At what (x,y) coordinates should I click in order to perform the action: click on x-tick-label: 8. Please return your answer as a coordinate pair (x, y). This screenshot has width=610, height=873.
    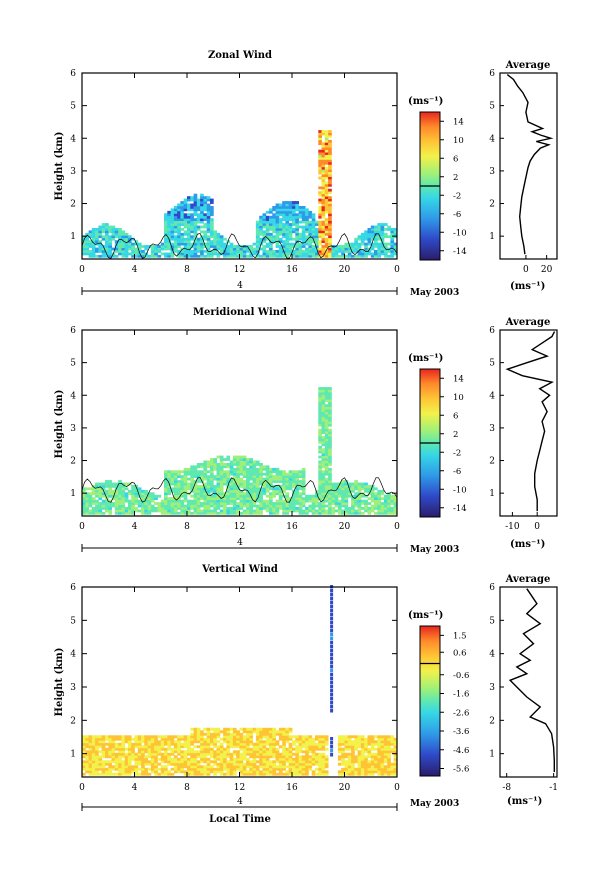
    Looking at the image, I should click on (187, 788).